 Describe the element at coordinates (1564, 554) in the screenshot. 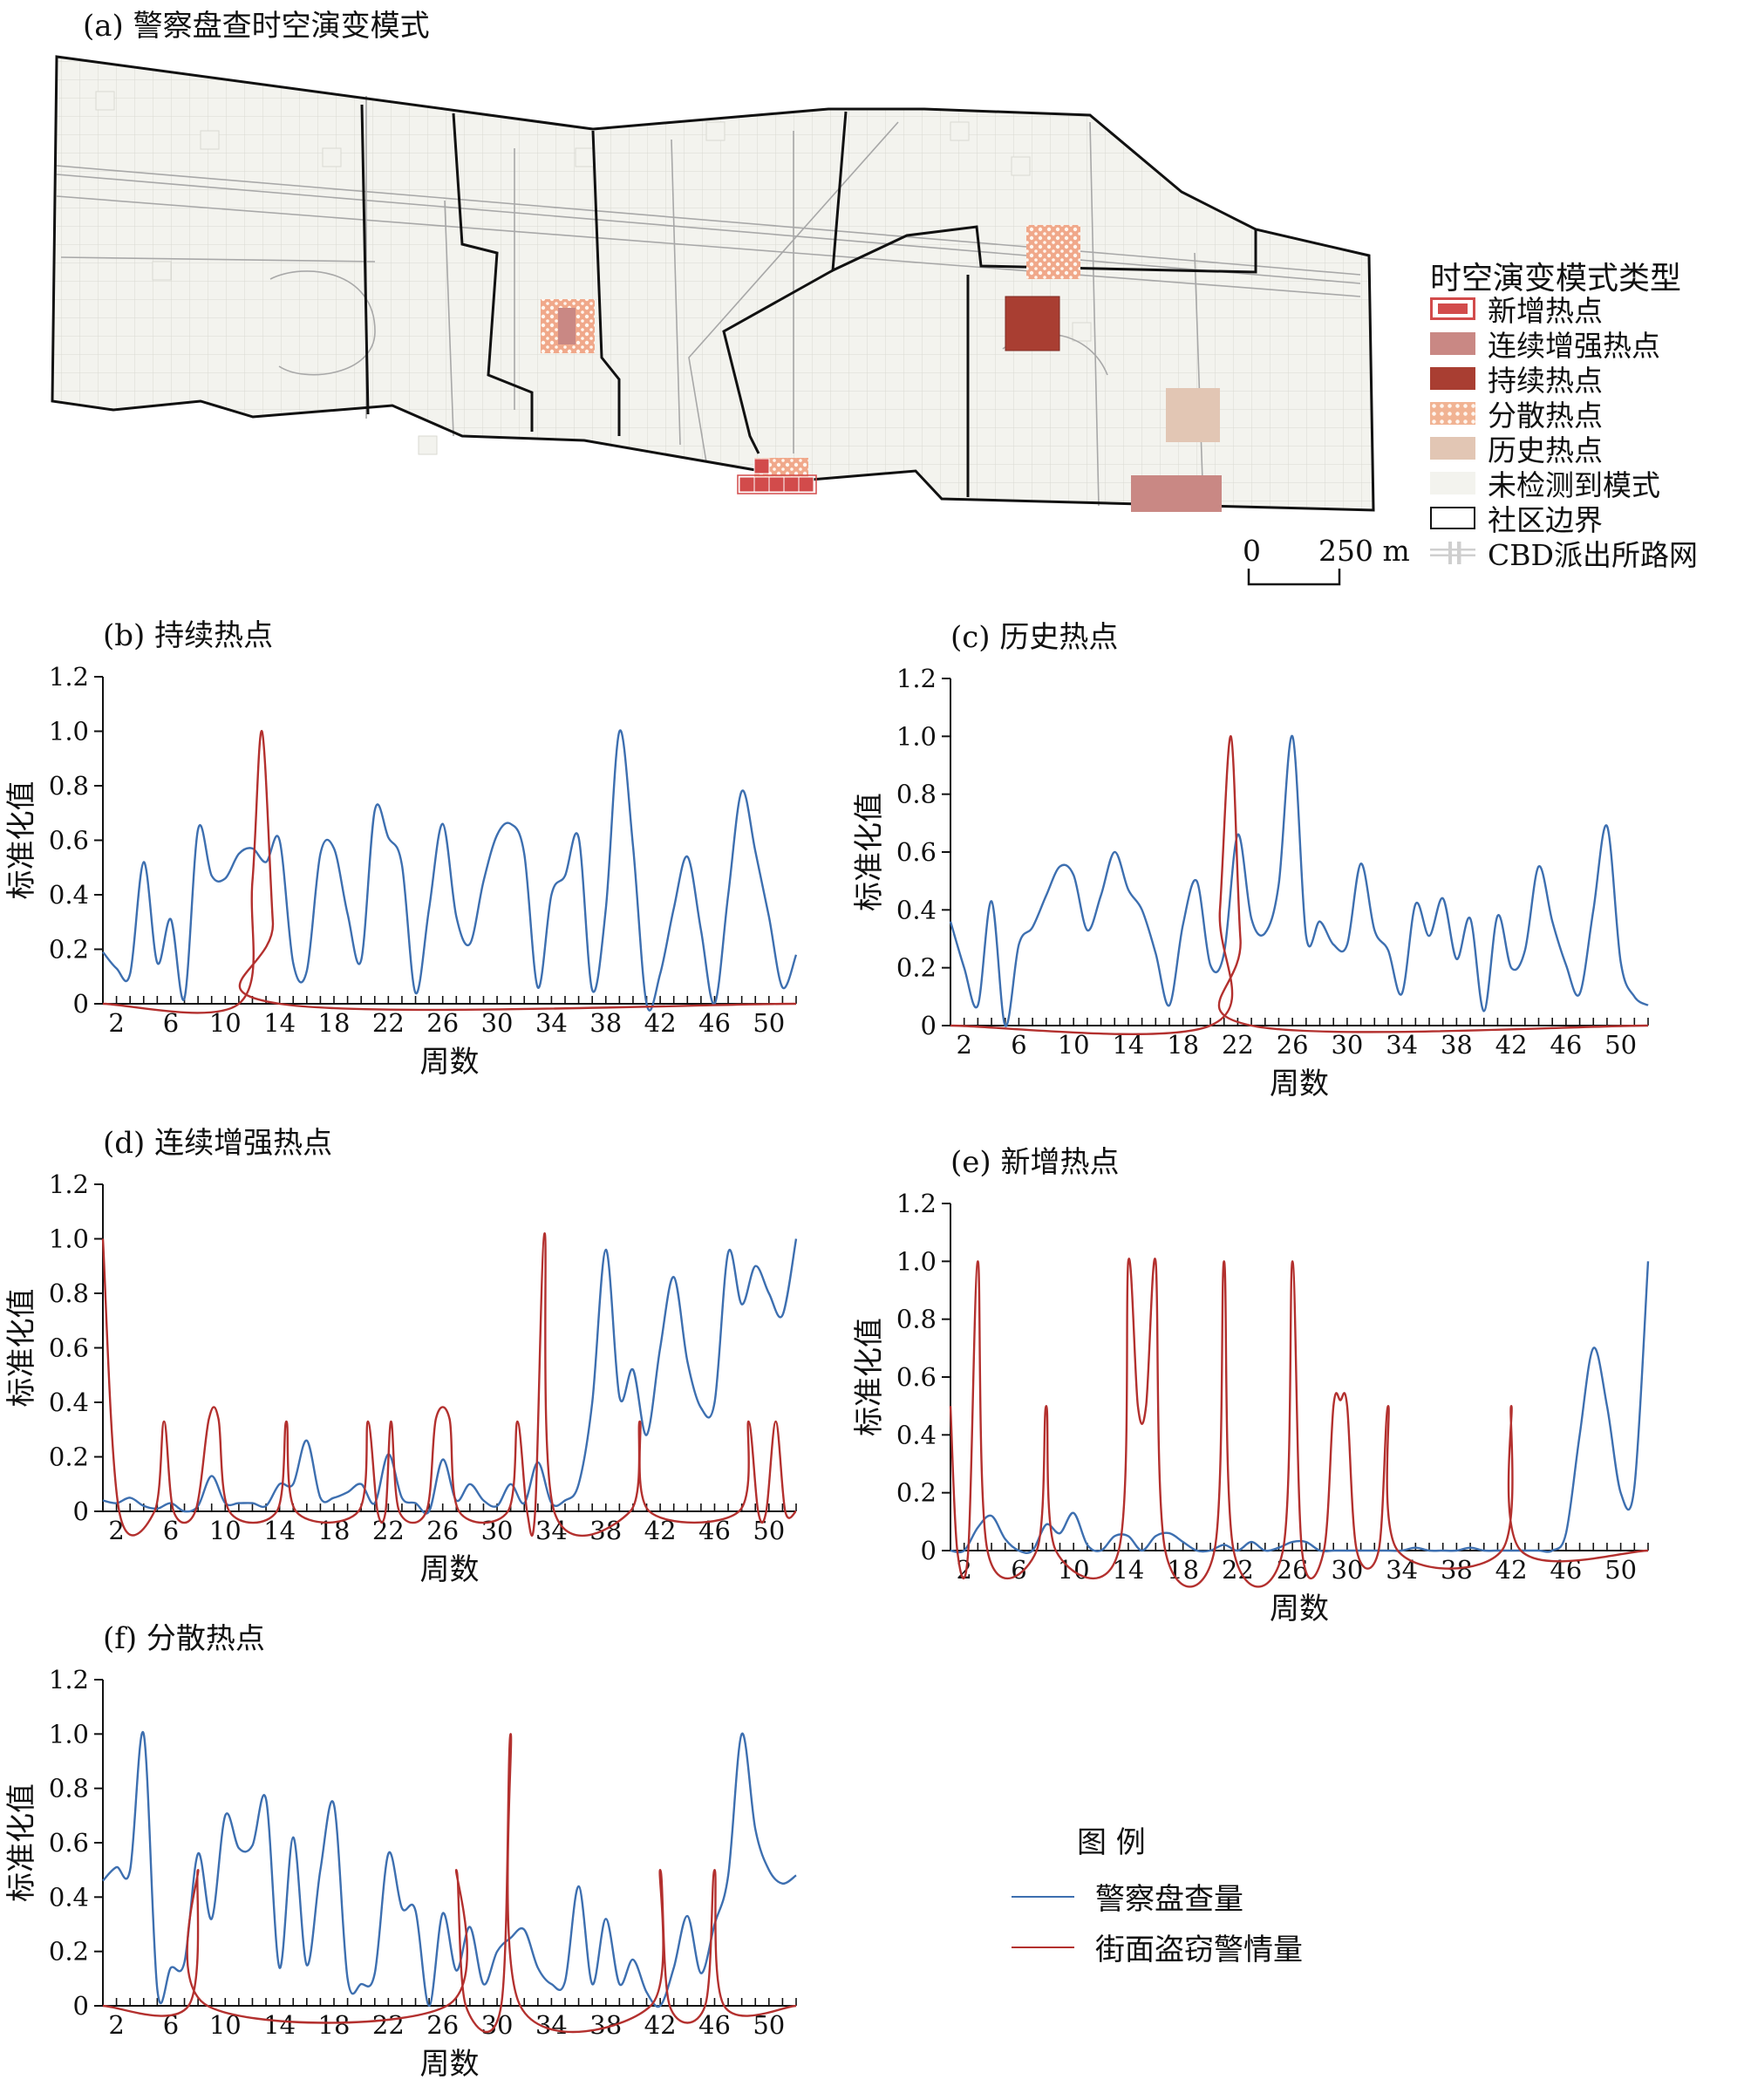

I see `map-legend-item: CBD派出所路网` at that location.